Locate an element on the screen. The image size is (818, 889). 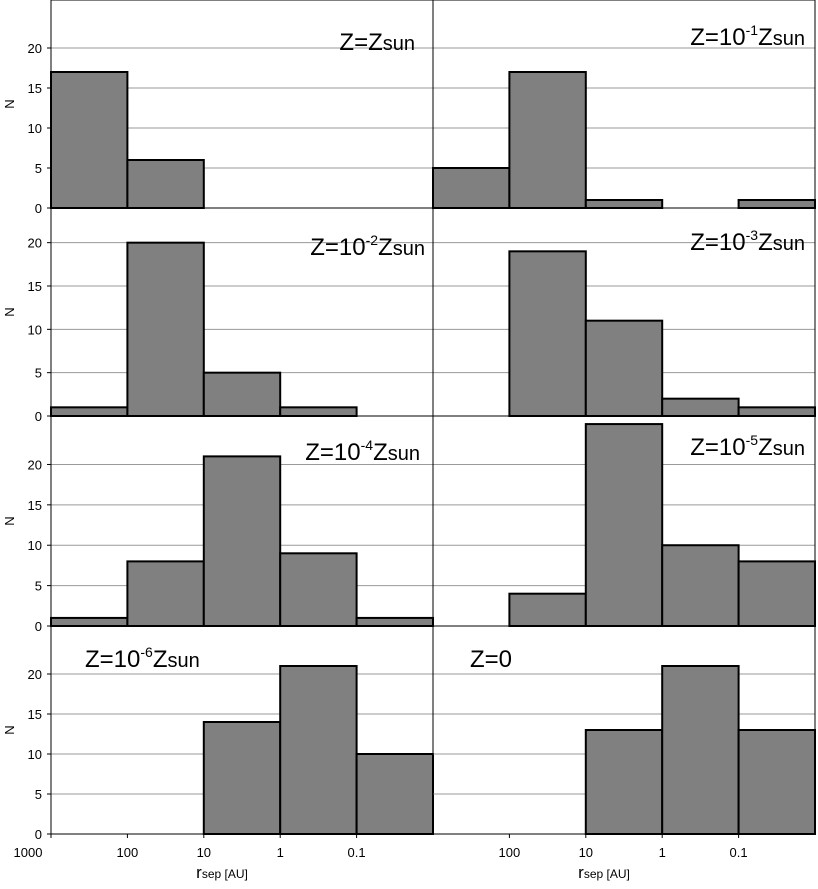
panel-title: Z=10-2Zsun is located at coordinates (367, 246).